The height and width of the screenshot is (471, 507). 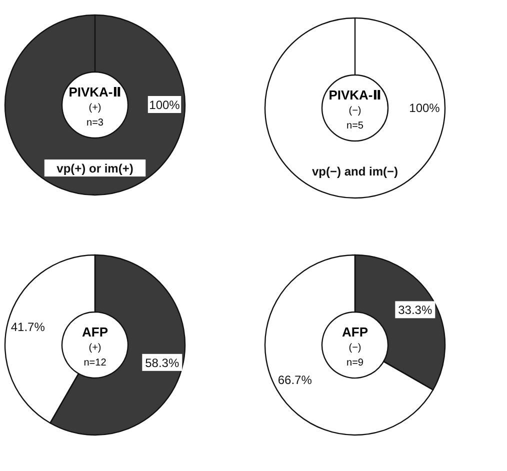 What do you see at coordinates (95, 123) in the screenshot?
I see `text: n=3` at bounding box center [95, 123].